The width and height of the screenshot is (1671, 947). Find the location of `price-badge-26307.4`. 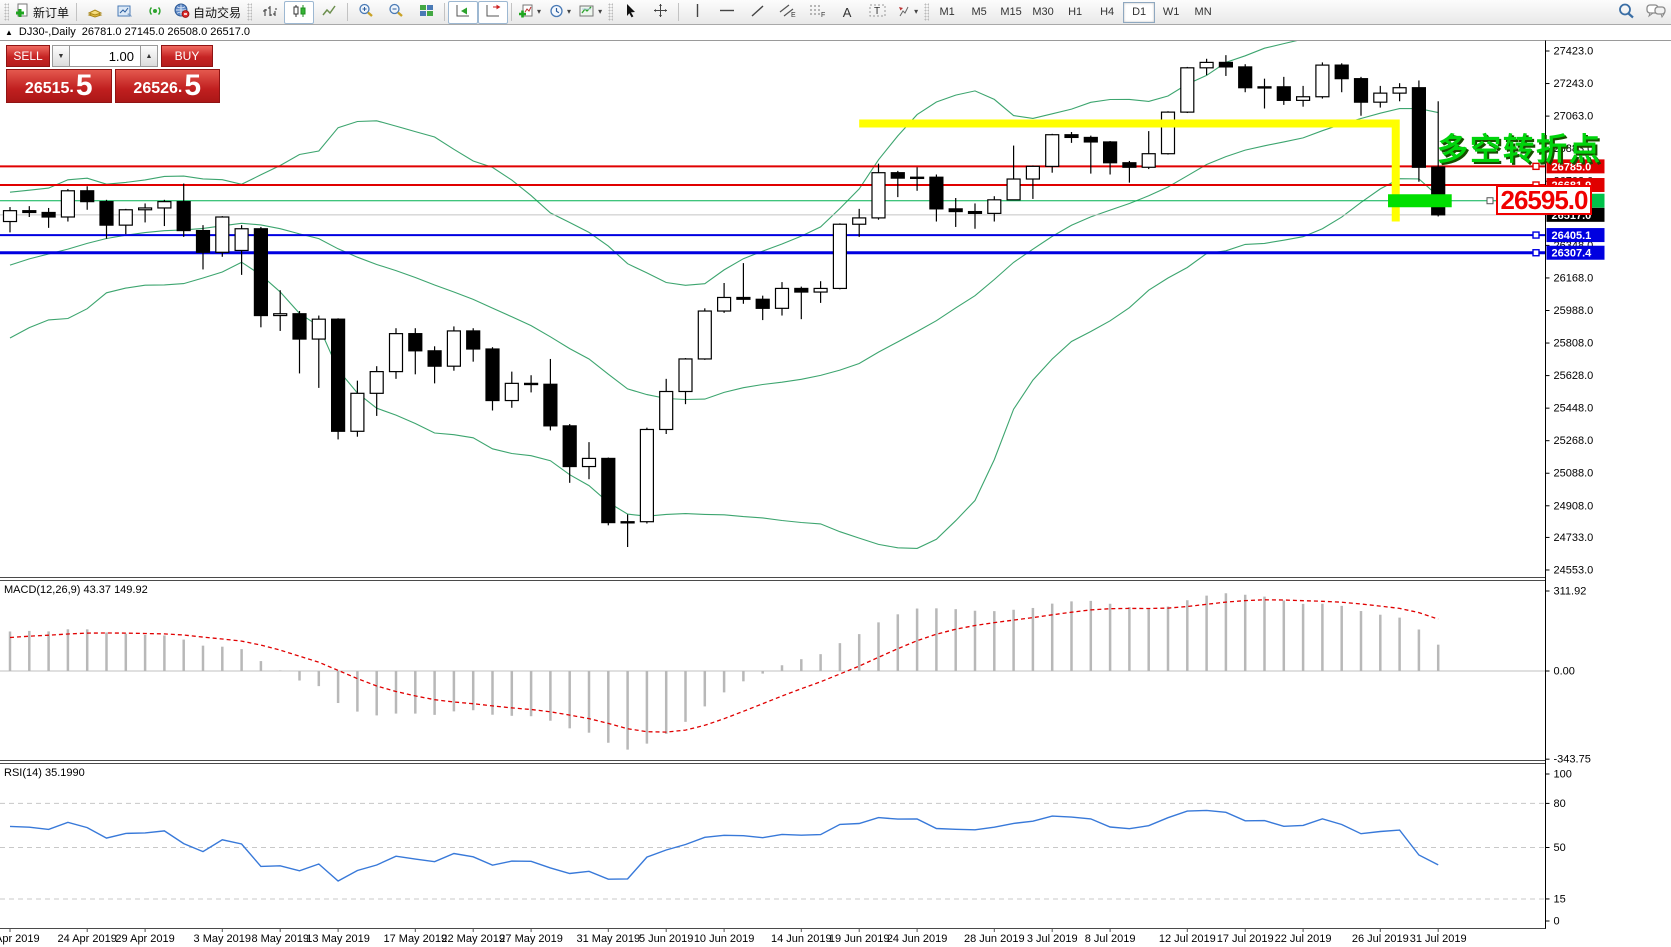

price-badge-26307.4 is located at coordinates (1575, 252).